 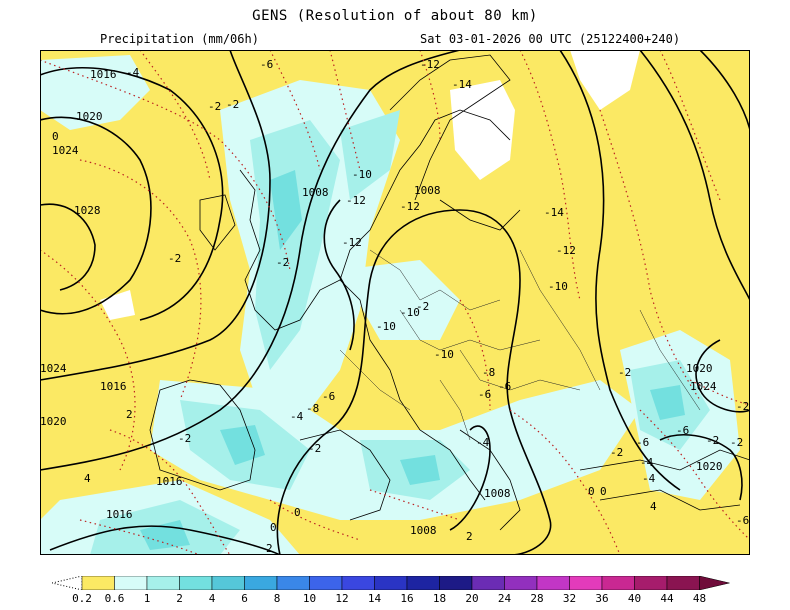 I want to click on precip-colorbar, so click(x=391, y=583).